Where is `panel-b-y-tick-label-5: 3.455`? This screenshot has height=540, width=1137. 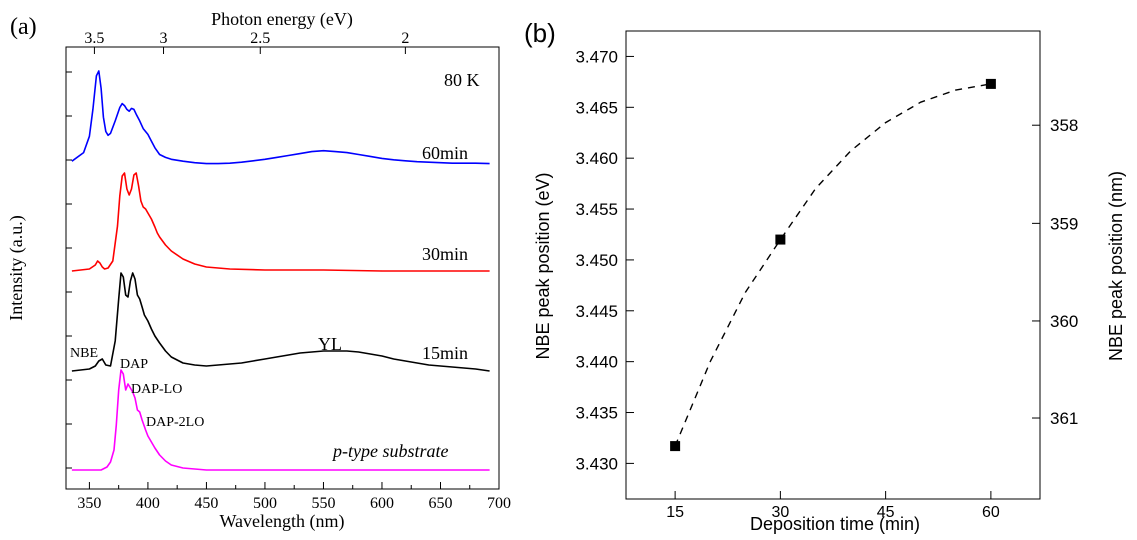 panel-b-y-tick-label-5: 3.455 is located at coordinates (596, 209).